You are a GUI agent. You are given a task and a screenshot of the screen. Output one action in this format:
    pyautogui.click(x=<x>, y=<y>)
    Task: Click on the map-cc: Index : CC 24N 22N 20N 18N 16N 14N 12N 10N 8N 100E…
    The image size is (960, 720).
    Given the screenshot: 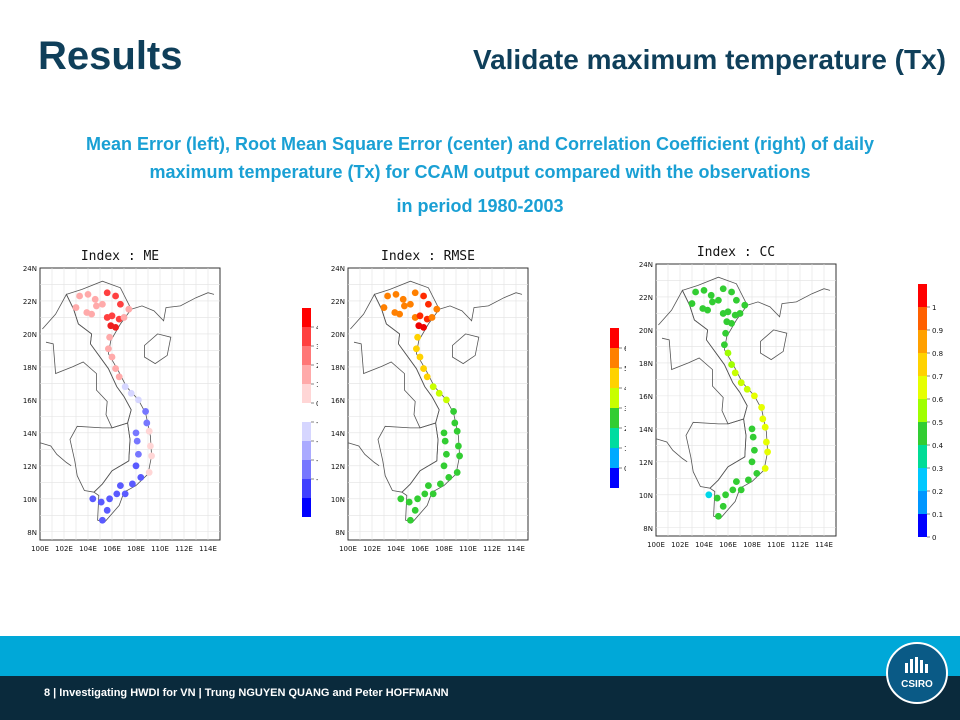 What is the action you would take?
    pyautogui.click(x=791, y=397)
    